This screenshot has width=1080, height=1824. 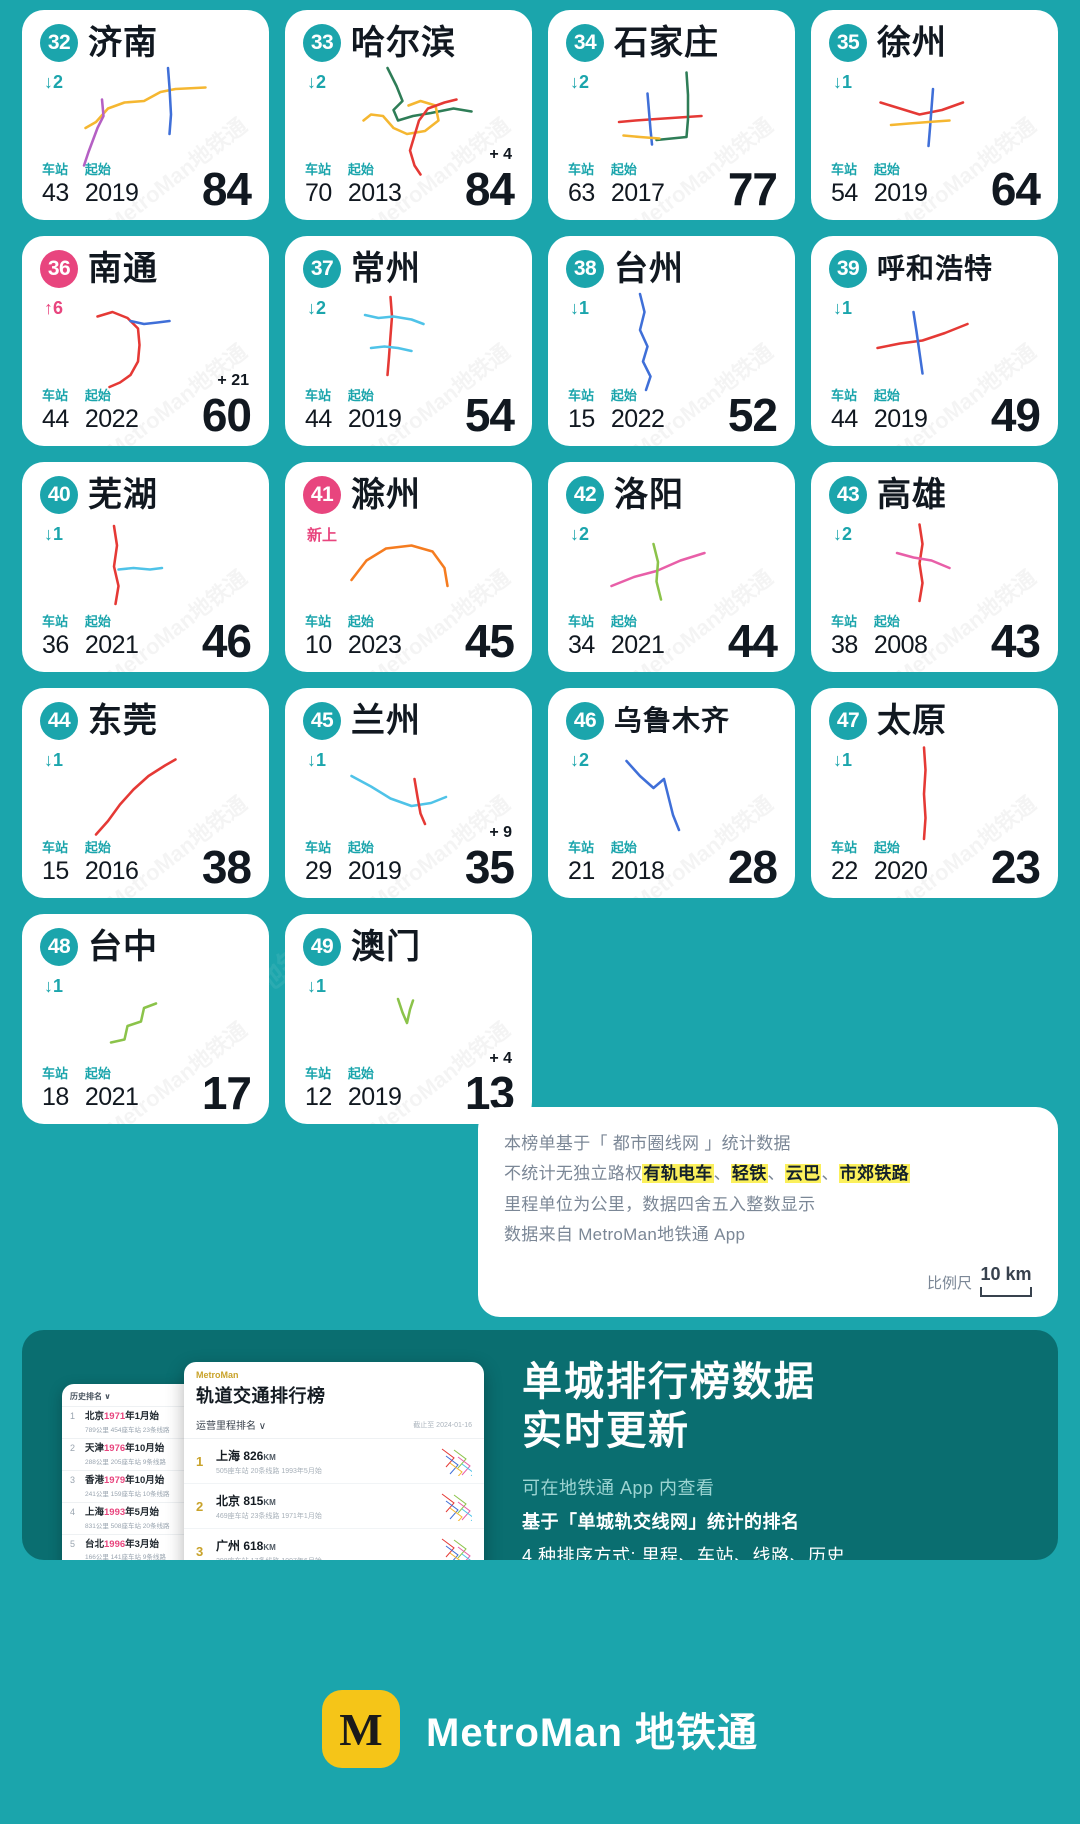 I want to click on city-name: 高雄, so click(x=912, y=495).